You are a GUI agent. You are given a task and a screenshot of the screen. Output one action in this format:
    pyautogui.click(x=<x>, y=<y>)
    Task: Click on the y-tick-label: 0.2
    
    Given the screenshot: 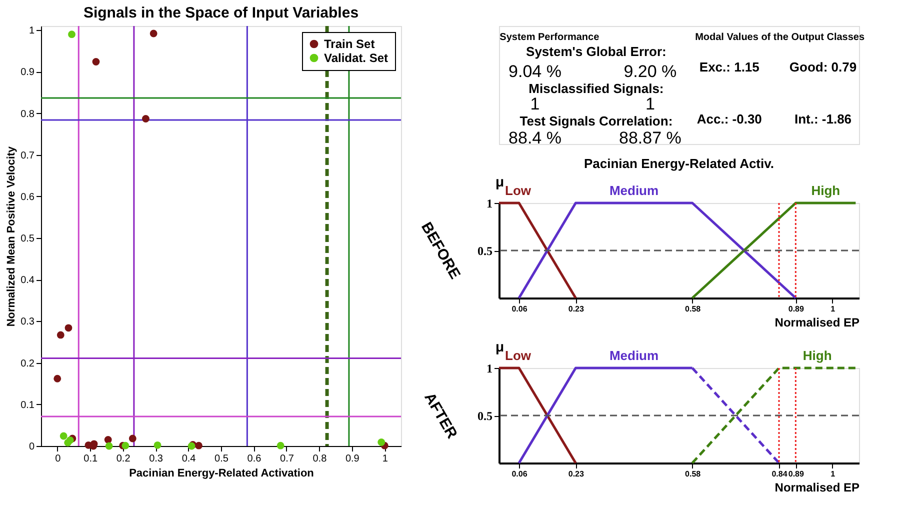 What is the action you would take?
    pyautogui.click(x=27, y=364)
    